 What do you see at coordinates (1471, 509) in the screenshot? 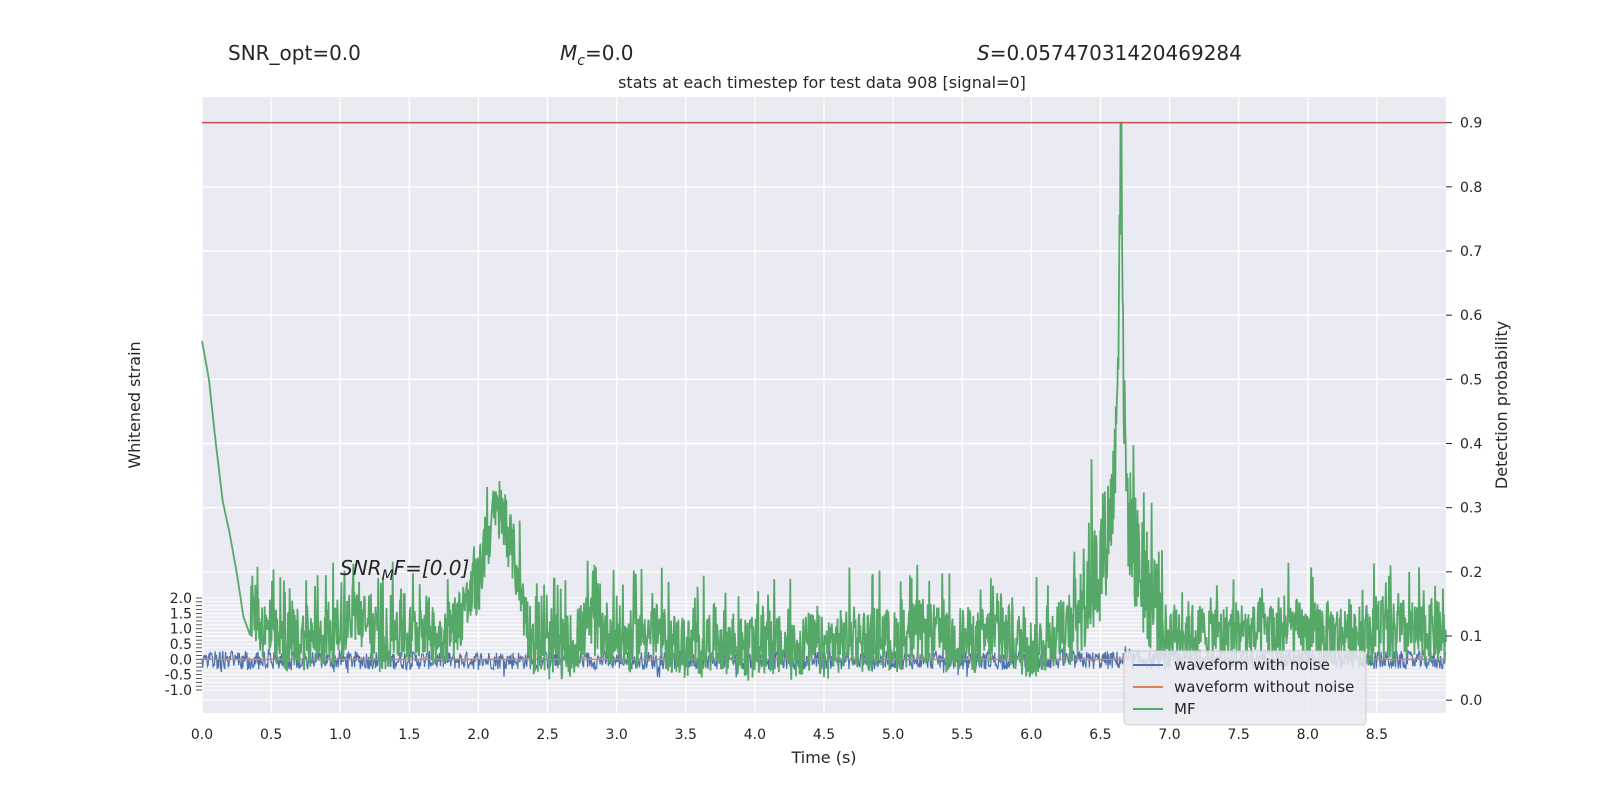
I see `right-tick-label: 0.3` at bounding box center [1471, 509].